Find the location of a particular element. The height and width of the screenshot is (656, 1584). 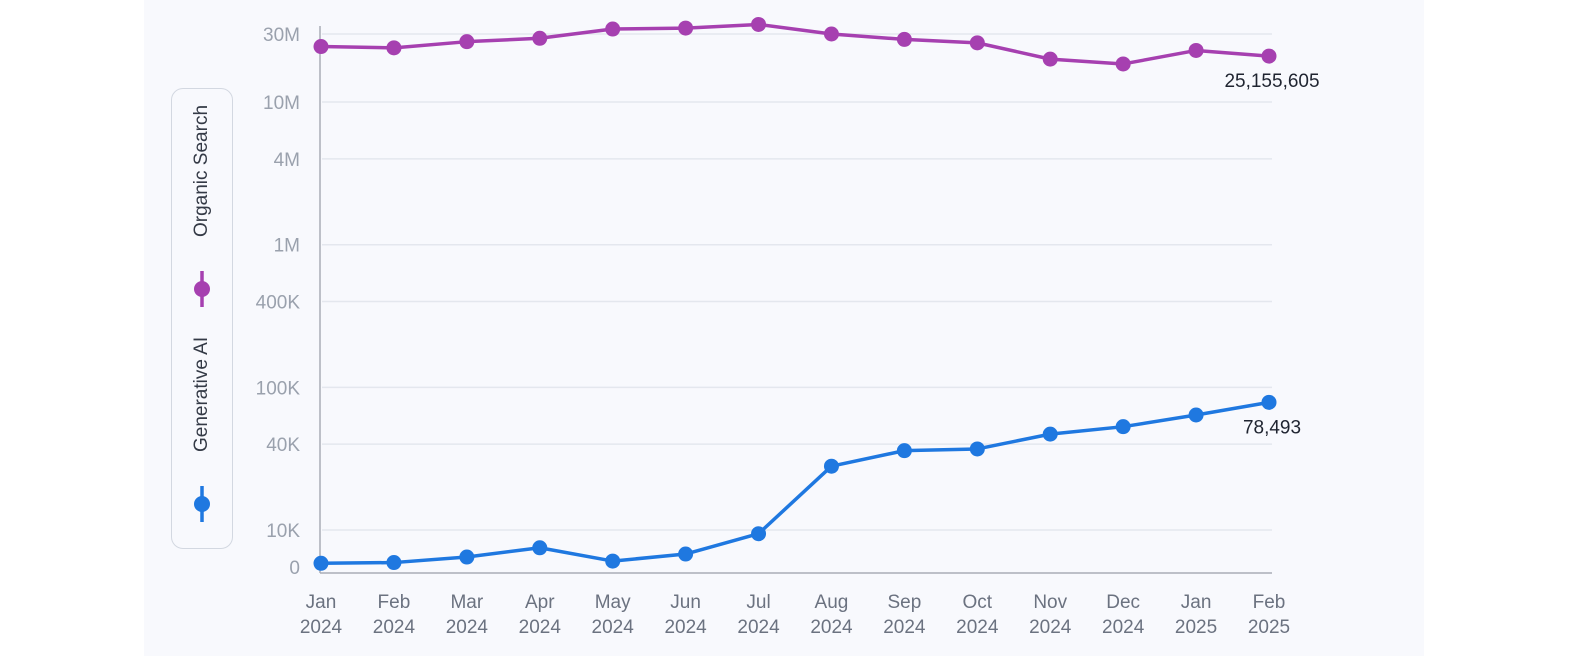

x-tick-label: Nov 2024 is located at coordinates (1050, 615).